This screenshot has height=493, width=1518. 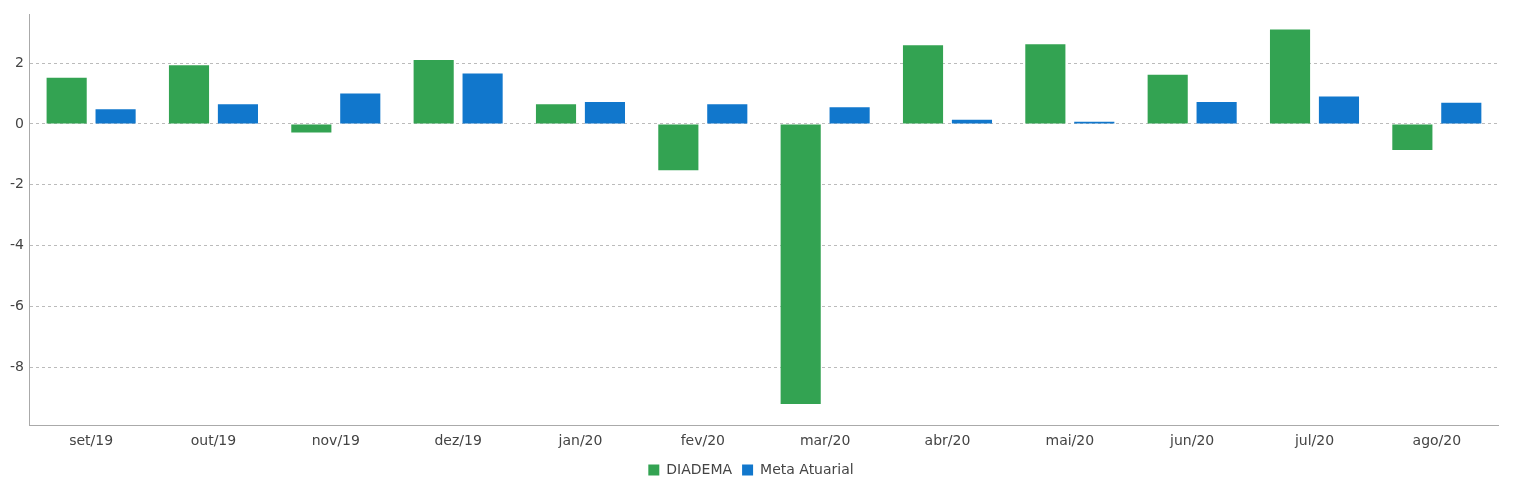 What do you see at coordinates (1314, 440) in the screenshot?
I see `x-tick-label: jul/20` at bounding box center [1314, 440].